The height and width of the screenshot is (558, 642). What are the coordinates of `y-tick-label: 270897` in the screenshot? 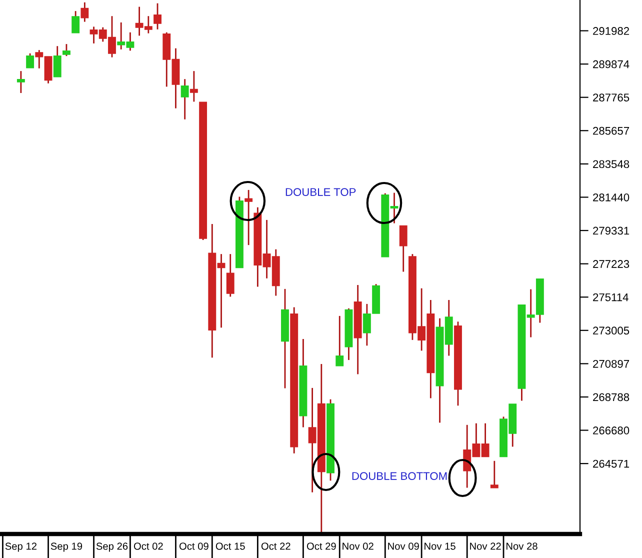 It's located at (611, 364).